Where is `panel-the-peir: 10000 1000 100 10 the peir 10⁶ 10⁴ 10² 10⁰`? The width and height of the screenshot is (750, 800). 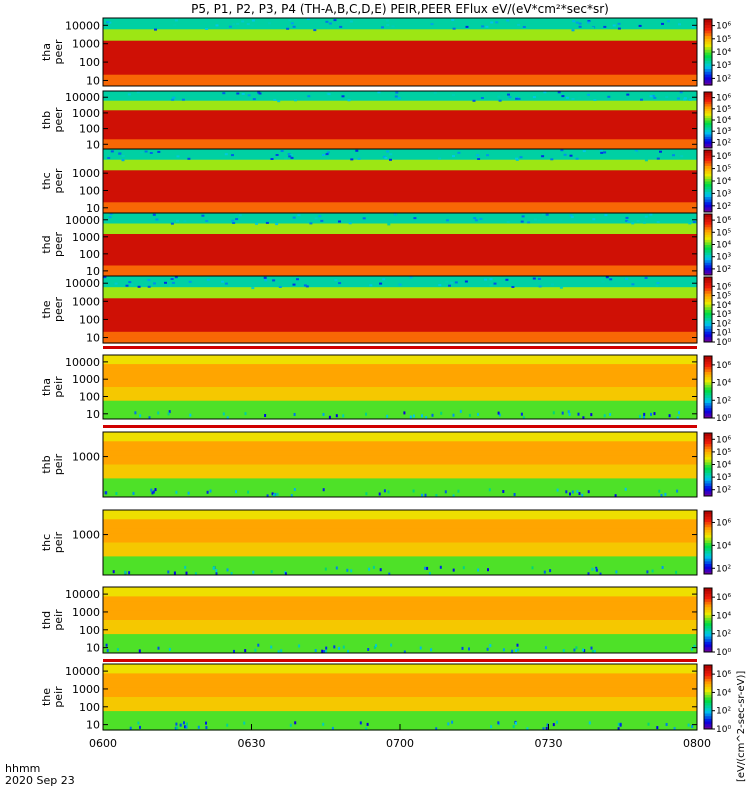 panel-the-peir: 10000 1000 100 10 the peir 10⁶ 10⁴ 10² 10⁰ is located at coordinates (385, 699).